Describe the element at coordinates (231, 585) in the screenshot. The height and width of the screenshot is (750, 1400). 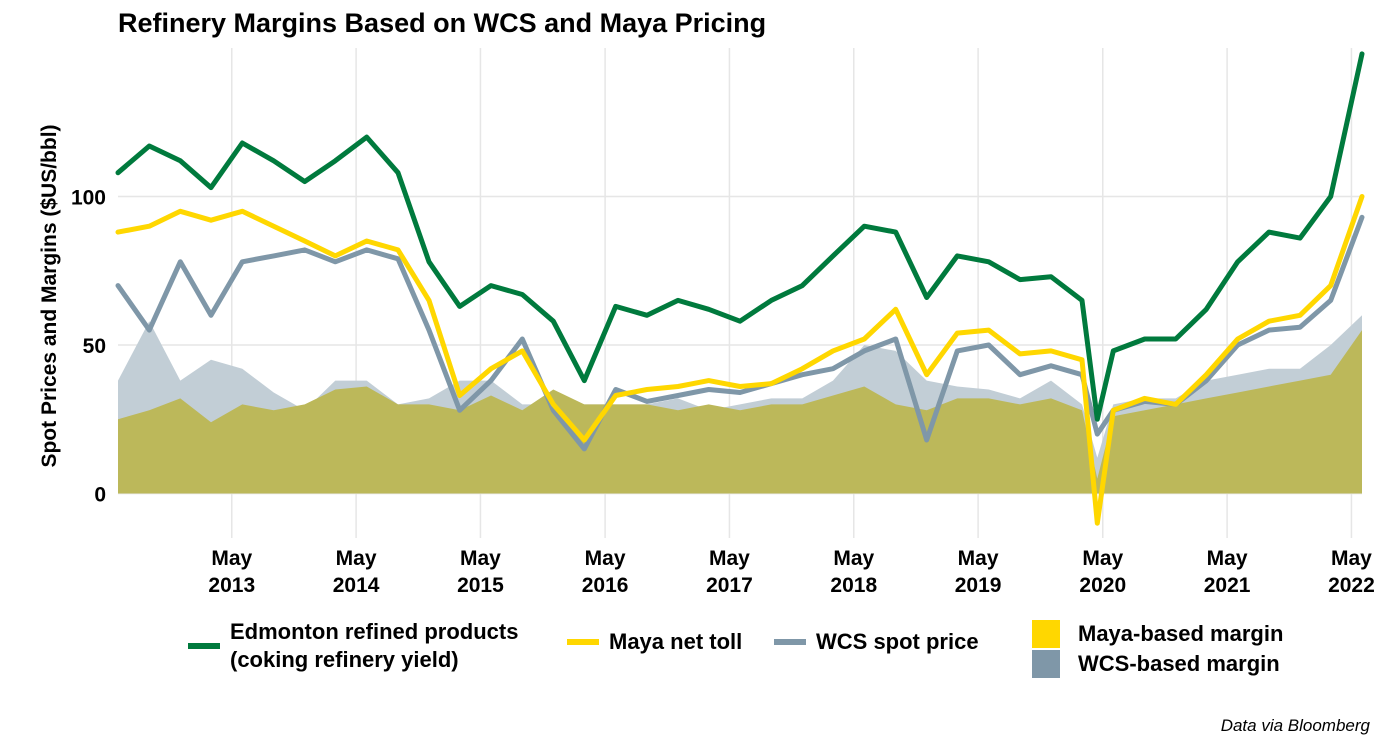
I see `x-tick-label-year: 2013` at that location.